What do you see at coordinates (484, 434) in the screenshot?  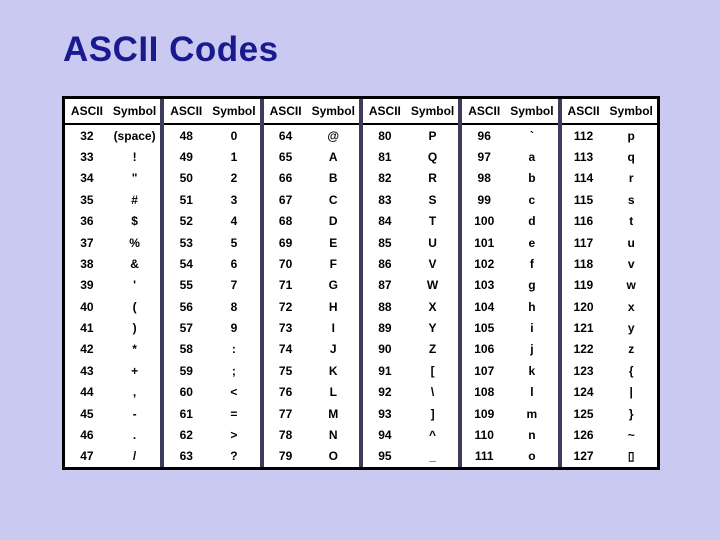 I see `ascii-code-cell: 110` at bounding box center [484, 434].